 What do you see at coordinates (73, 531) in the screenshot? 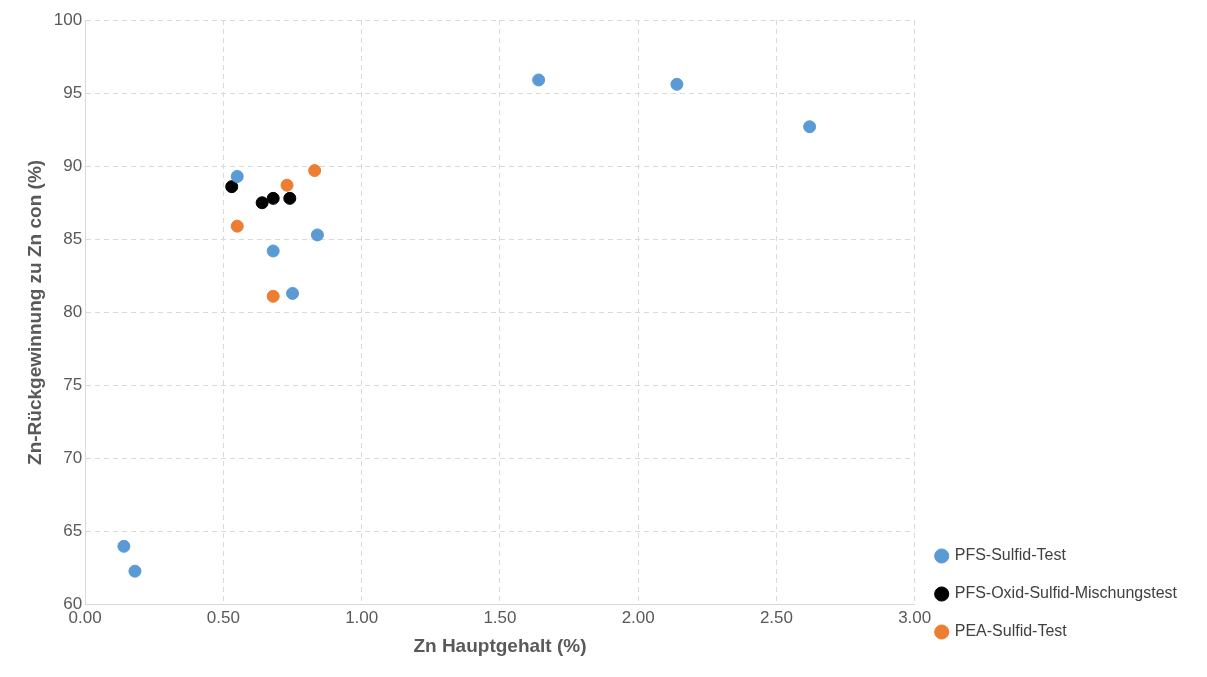
I see `y-tick-label: 65` at bounding box center [73, 531].